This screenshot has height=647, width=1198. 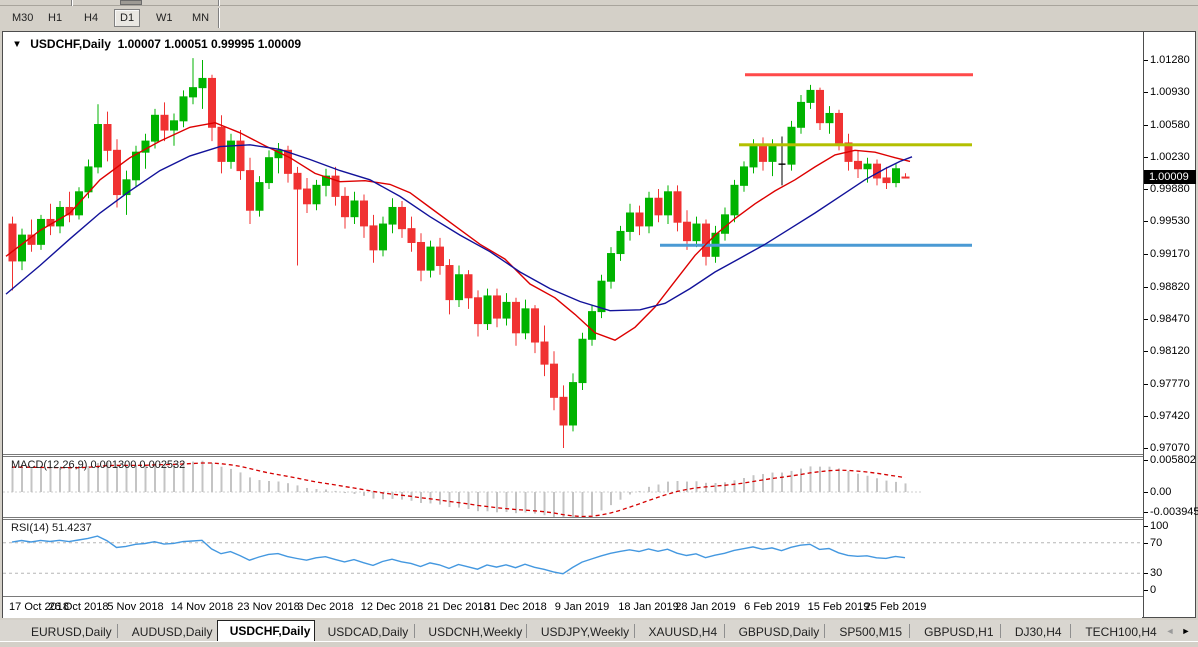 What do you see at coordinates (648, 607) in the screenshot?
I see `date-axis-label: 18 Jan 2019` at bounding box center [648, 607].